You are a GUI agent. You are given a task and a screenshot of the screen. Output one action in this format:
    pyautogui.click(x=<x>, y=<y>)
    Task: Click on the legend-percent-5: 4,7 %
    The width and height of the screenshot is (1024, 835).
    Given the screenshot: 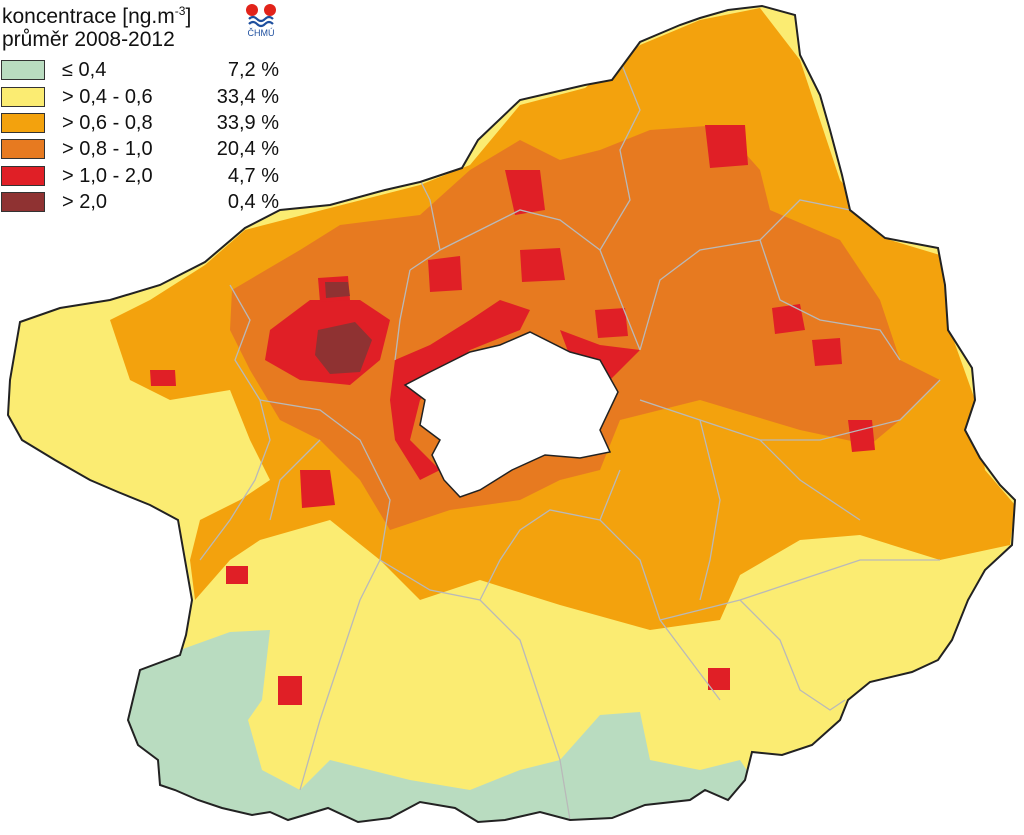 What is the action you would take?
    pyautogui.click(x=253, y=176)
    